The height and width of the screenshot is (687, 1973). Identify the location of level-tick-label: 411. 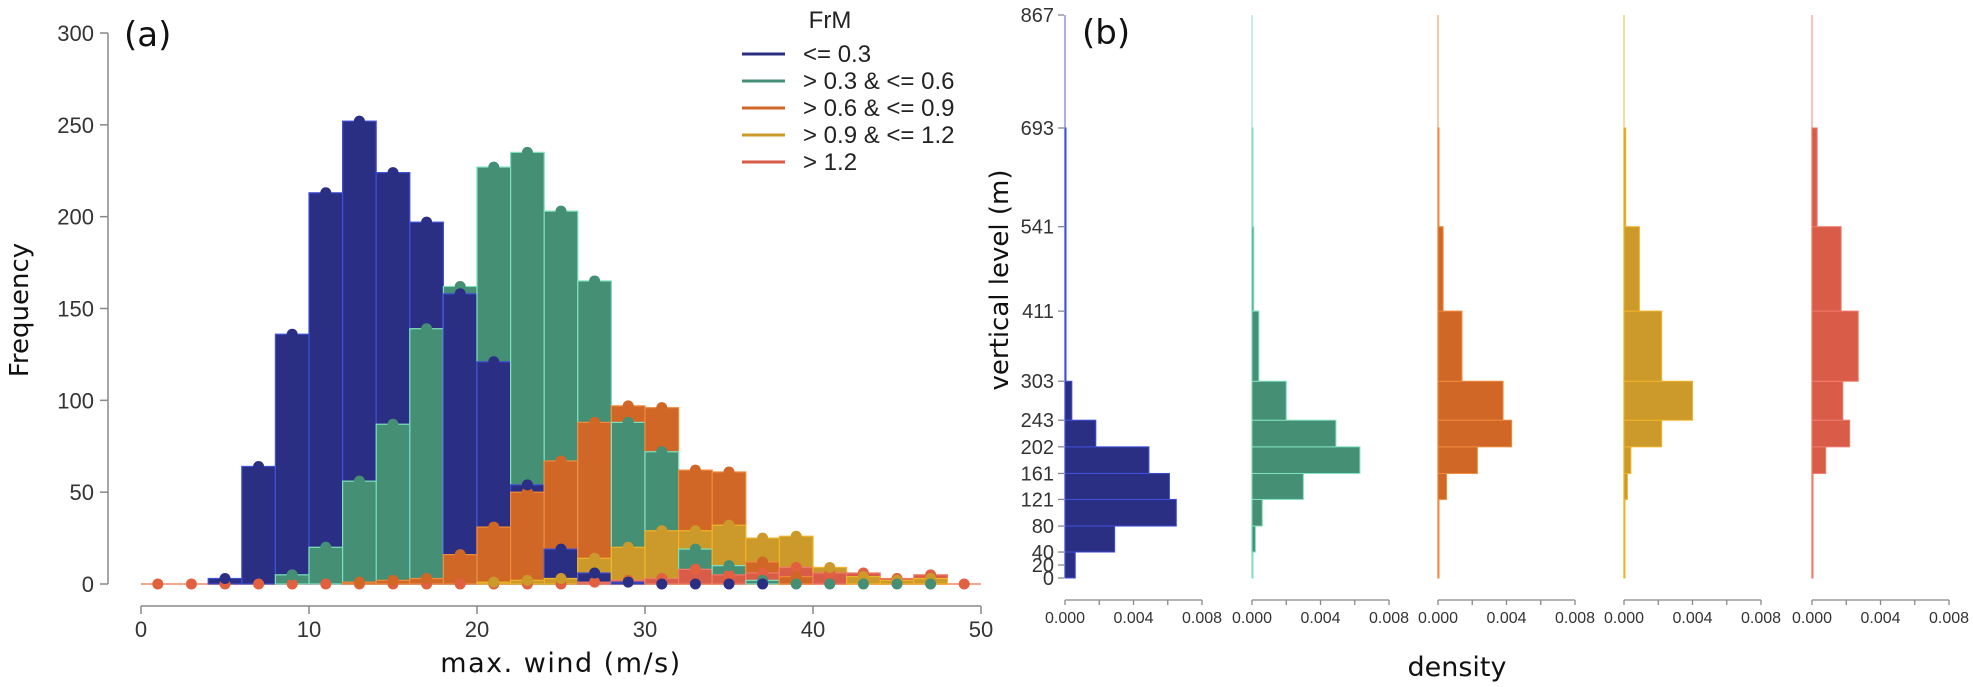
(1038, 312).